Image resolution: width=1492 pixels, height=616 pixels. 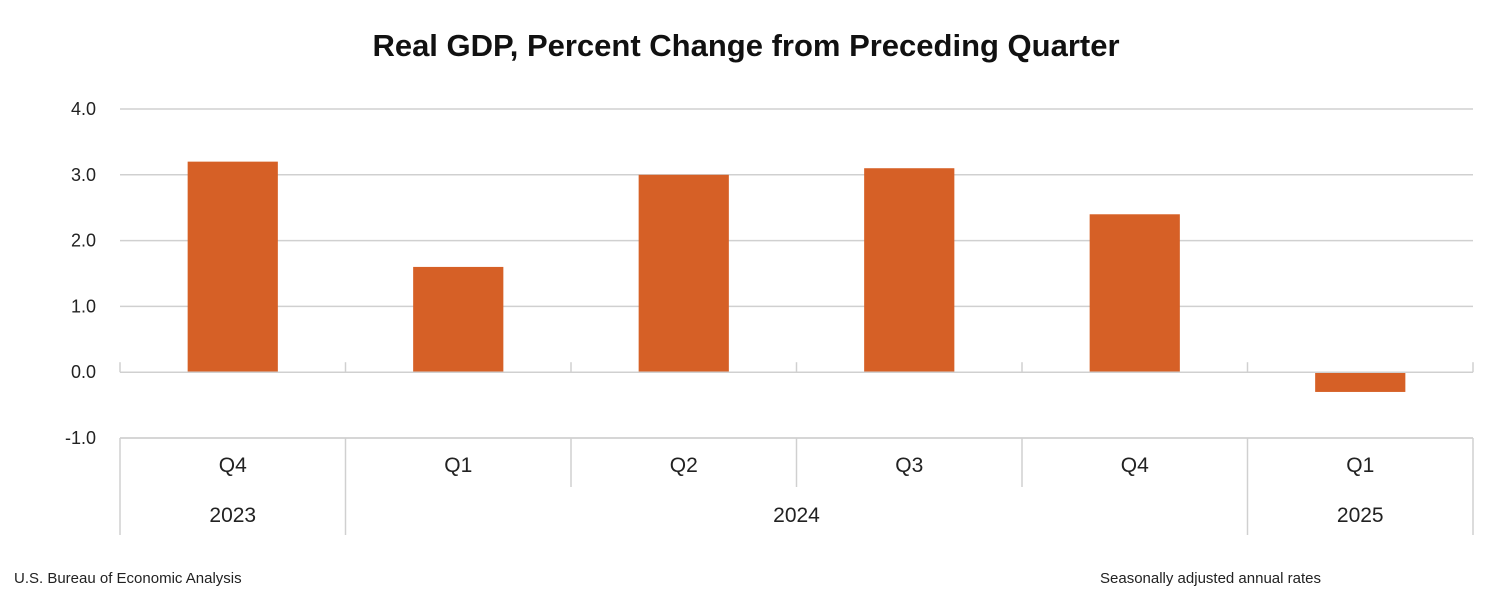 I want to click on x-tick-label: Q2, so click(x=684, y=465).